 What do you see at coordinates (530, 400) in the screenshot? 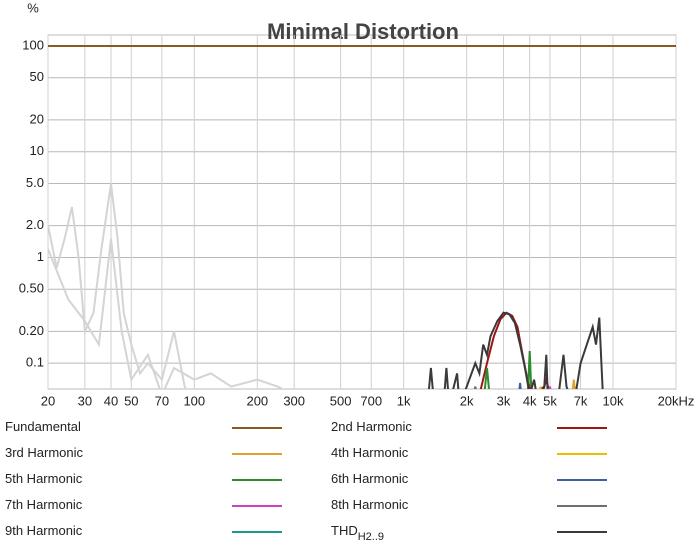
I see `x-tick-label: 4k` at bounding box center [530, 400].